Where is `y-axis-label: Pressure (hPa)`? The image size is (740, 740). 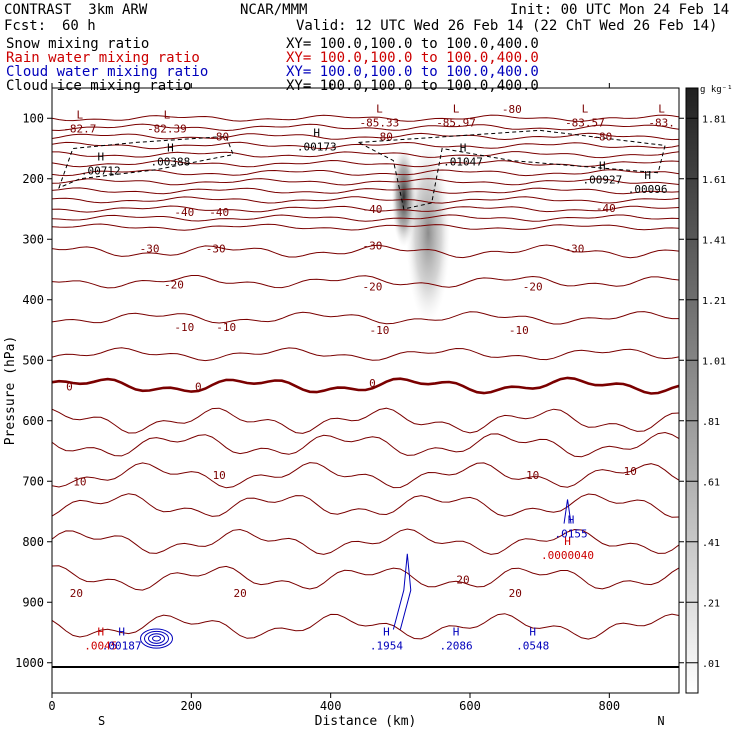
y-axis-label: Pressure (hPa) is located at coordinates (10, 391).